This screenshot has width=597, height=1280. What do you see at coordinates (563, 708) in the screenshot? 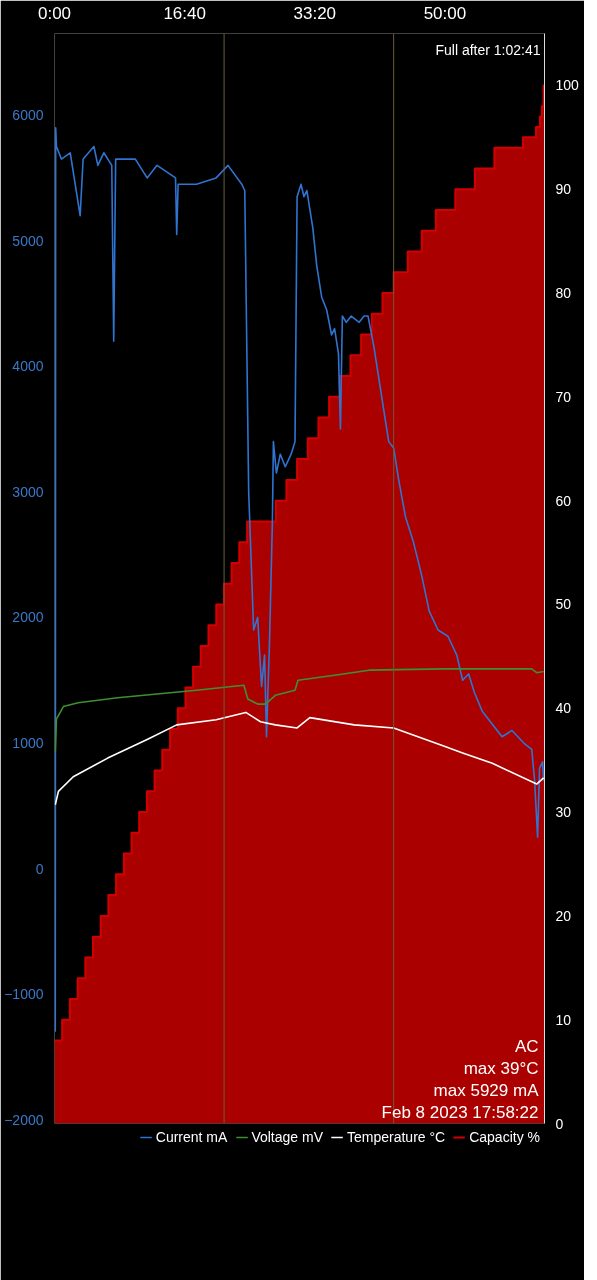
I see `y2-tick-label: 40` at bounding box center [563, 708].